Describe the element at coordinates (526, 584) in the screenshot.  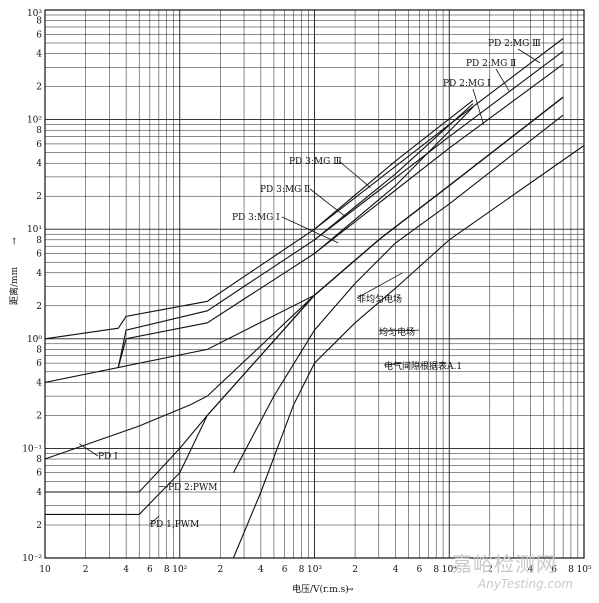
I see `watermark-en: AnyTesting.com` at that location.